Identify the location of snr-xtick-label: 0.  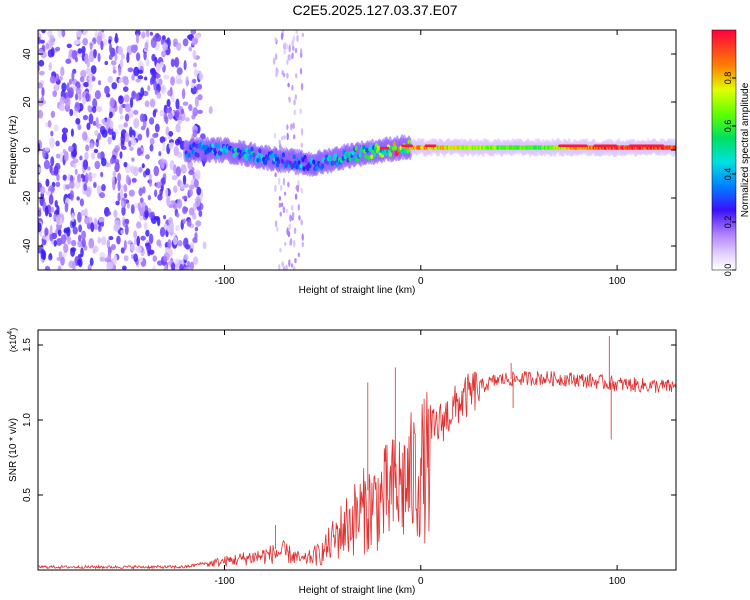
(421, 581).